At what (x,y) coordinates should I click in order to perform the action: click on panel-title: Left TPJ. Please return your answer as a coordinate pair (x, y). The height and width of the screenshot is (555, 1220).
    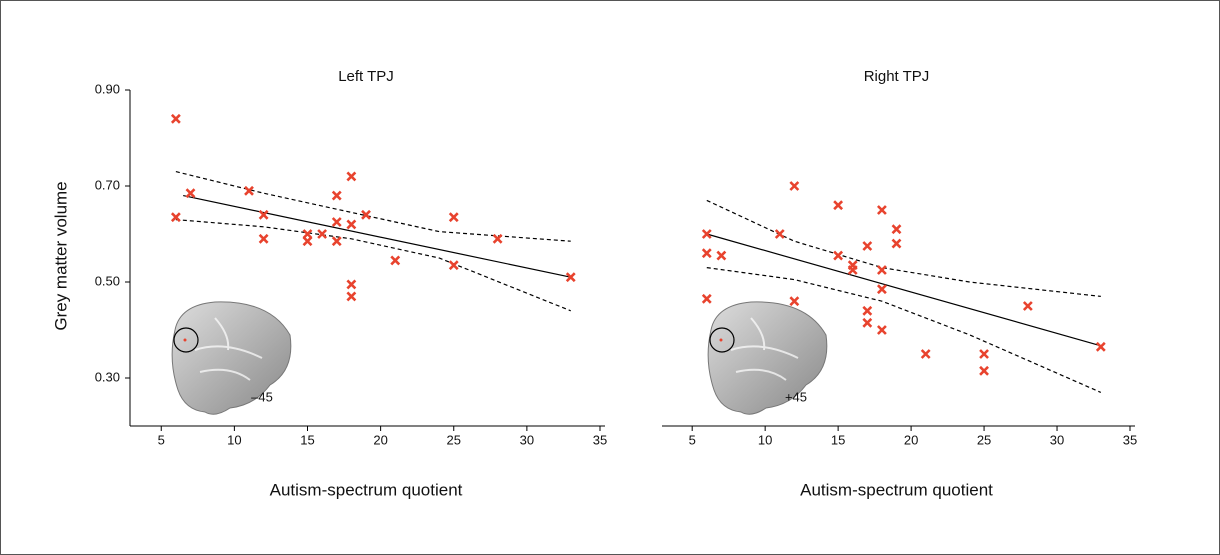
    Looking at the image, I should click on (366, 76).